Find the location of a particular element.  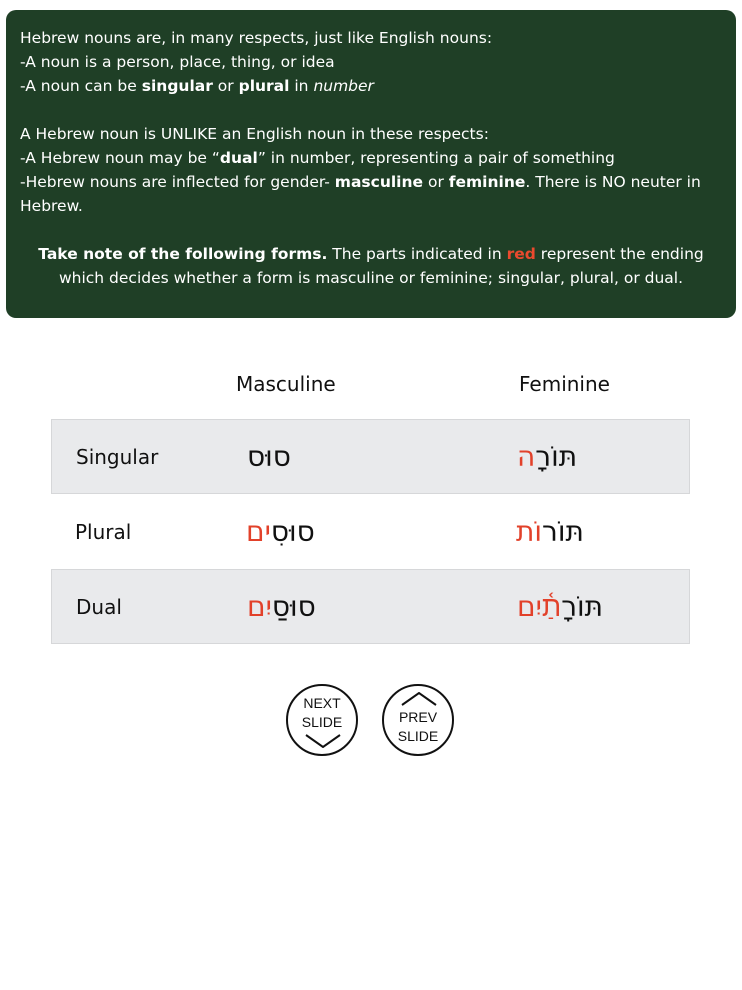

hebrew-feminine-form: תּוֹרָתַ֫יִם is located at coordinates (560, 606).